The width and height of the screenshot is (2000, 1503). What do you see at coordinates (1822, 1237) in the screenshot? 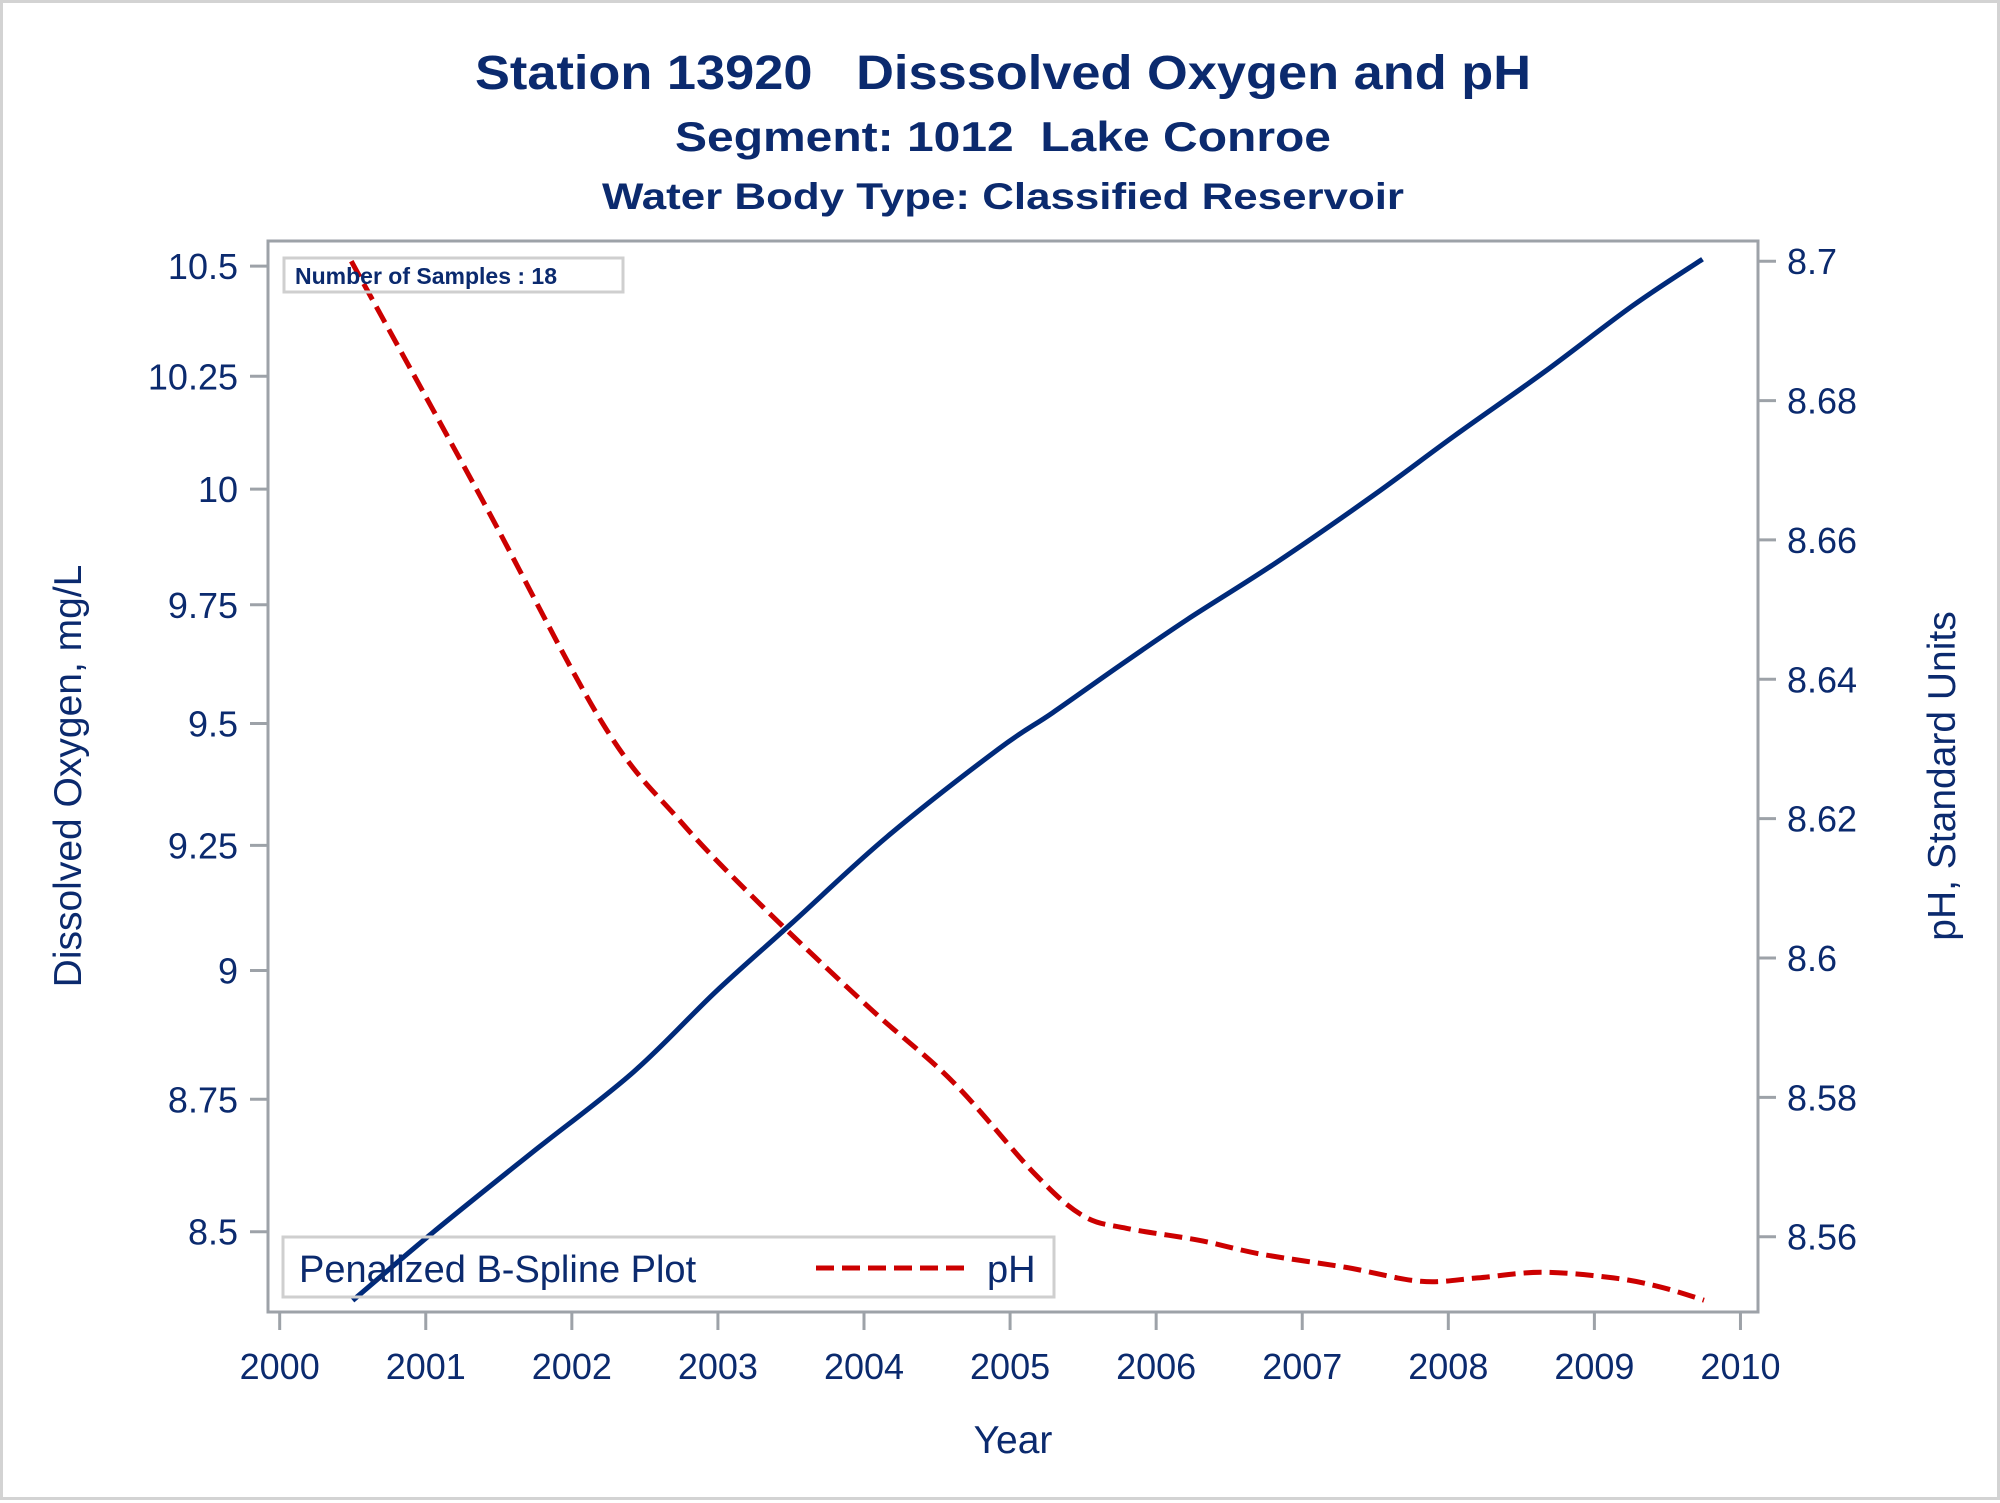
I see `y-right-tick-label: 8.56` at bounding box center [1822, 1237].